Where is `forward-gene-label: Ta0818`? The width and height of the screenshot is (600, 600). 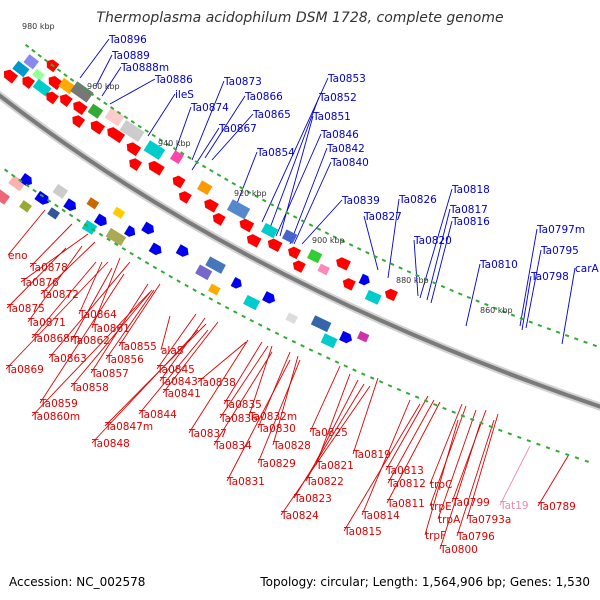
forward-gene-label: Ta0818 is located at coordinates (470, 190).